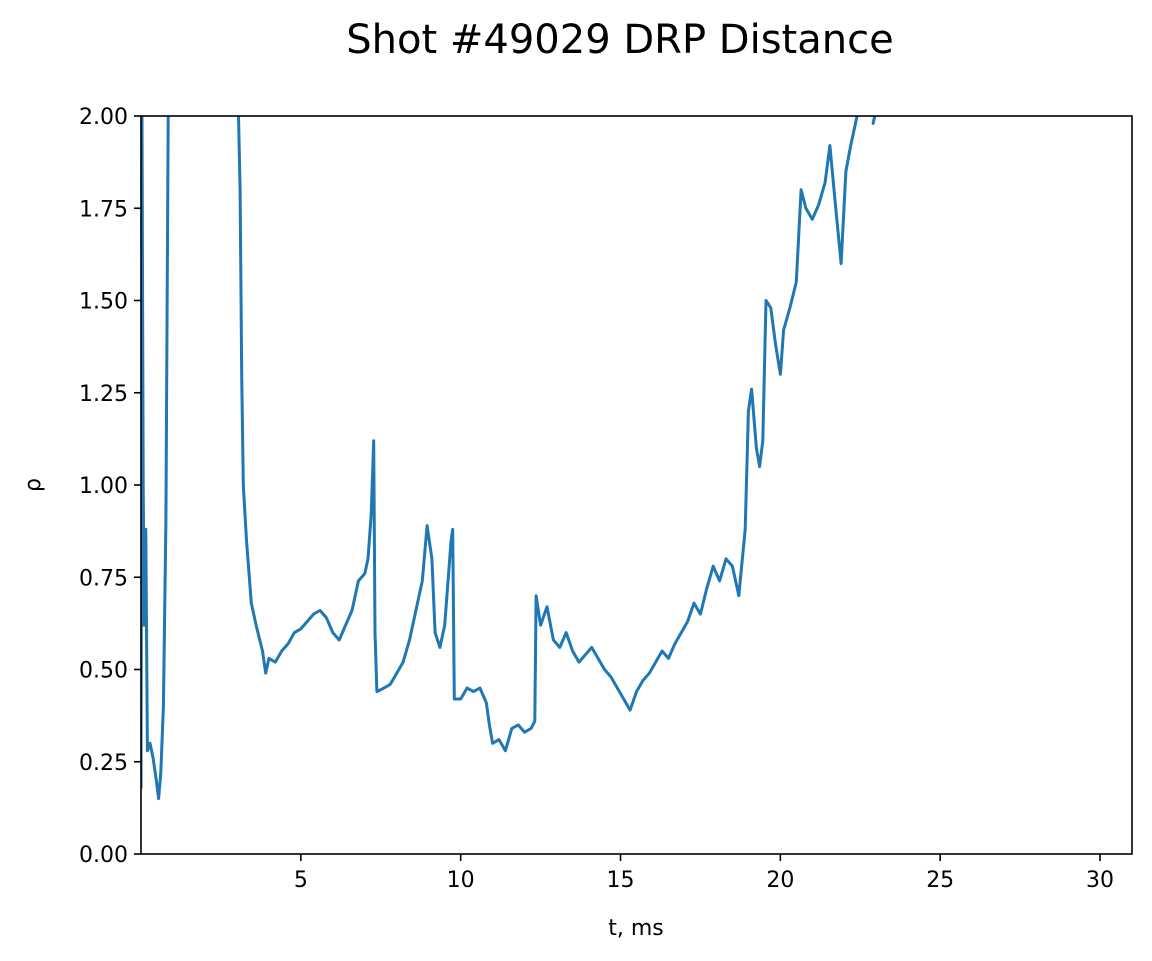  What do you see at coordinates (33, 485) in the screenshot?
I see `y-axis-label: ρ` at bounding box center [33, 485].